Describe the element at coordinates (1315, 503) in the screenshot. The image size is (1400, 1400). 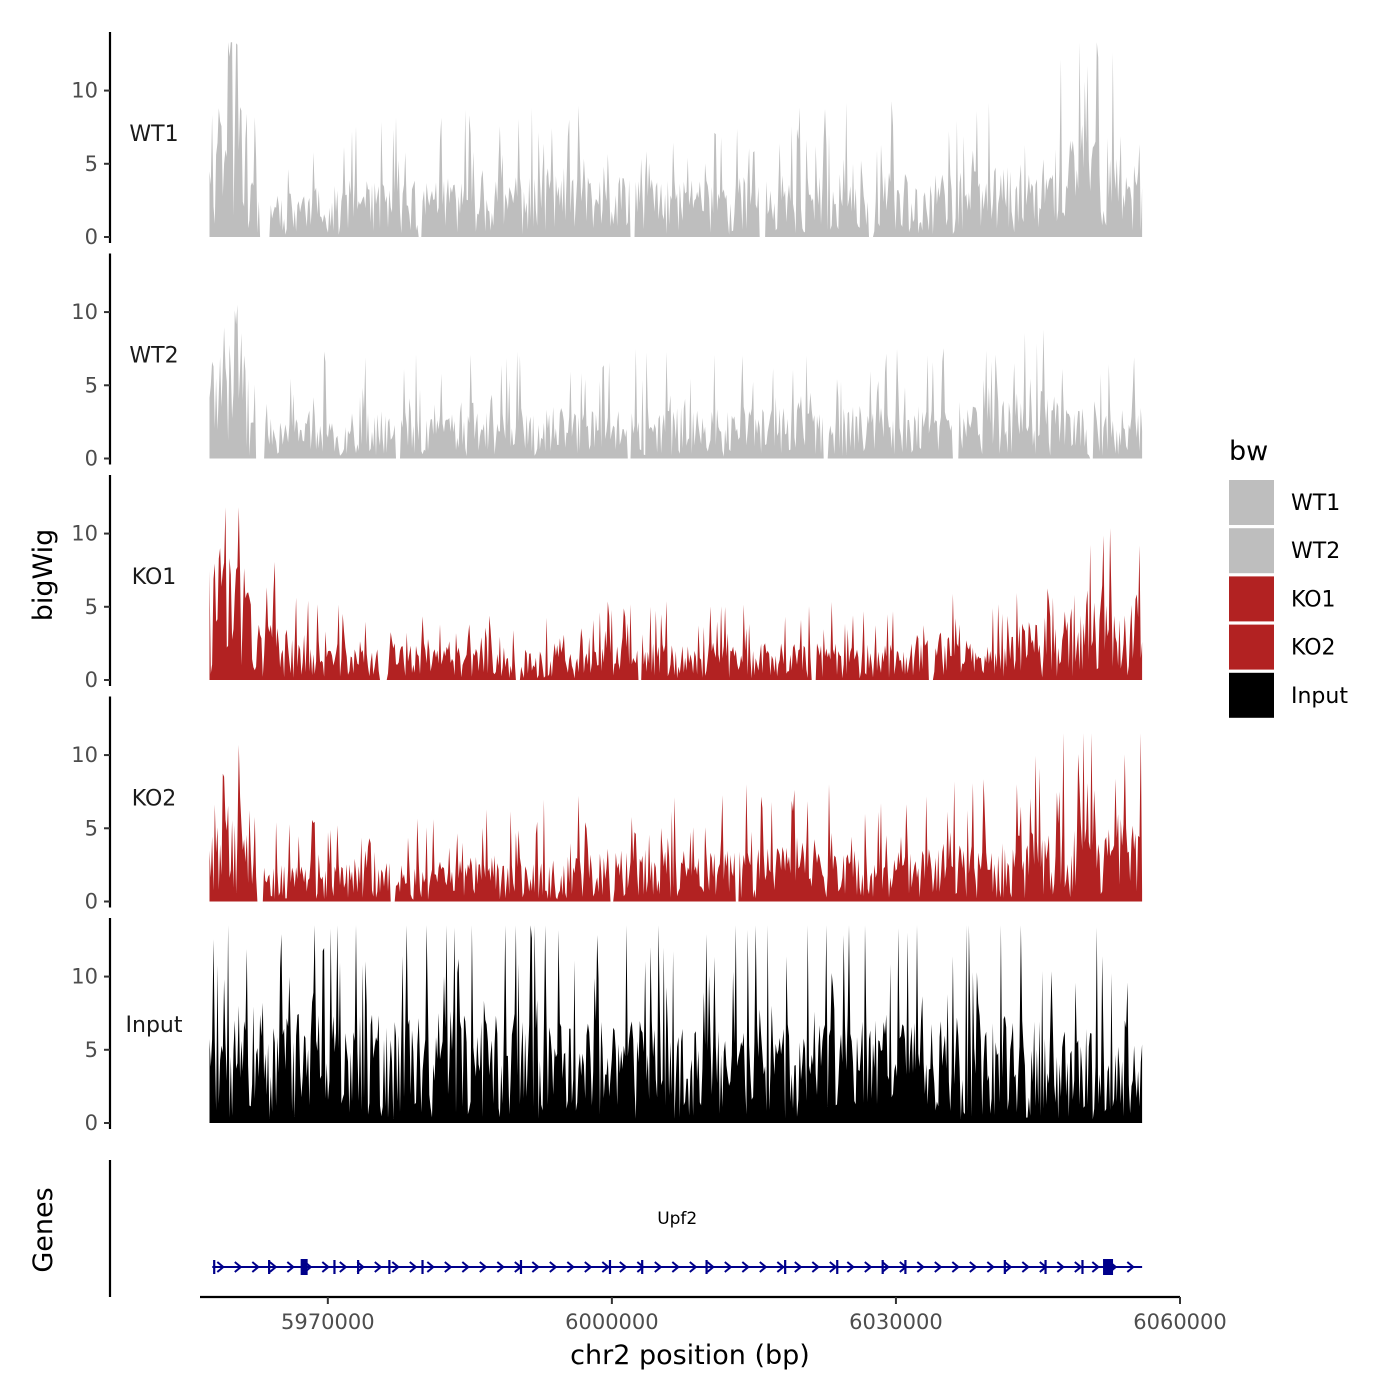
I see `legend-label-wt1: WT1` at that location.